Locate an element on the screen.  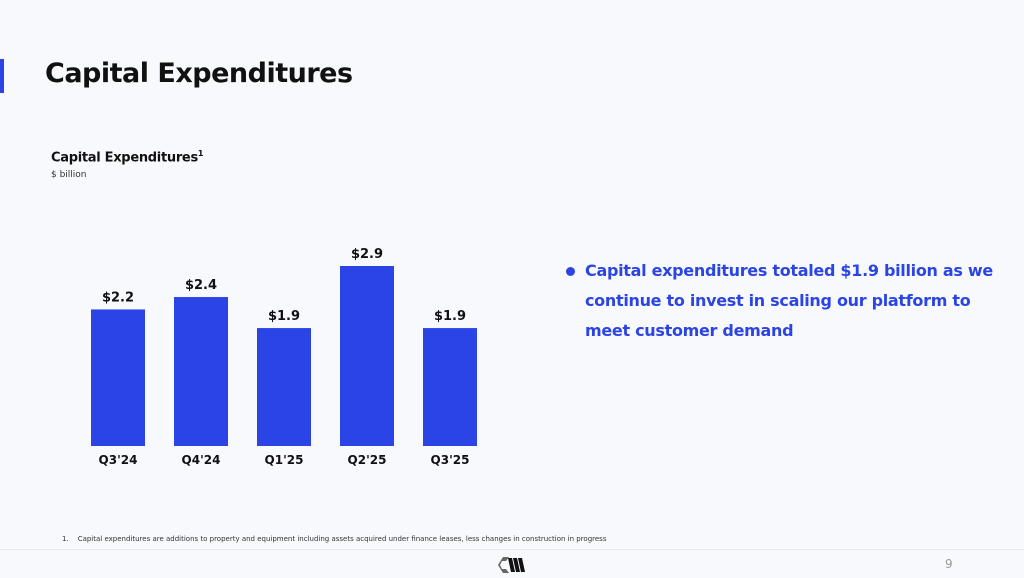
footnote-number: 1. is located at coordinates (65, 539).